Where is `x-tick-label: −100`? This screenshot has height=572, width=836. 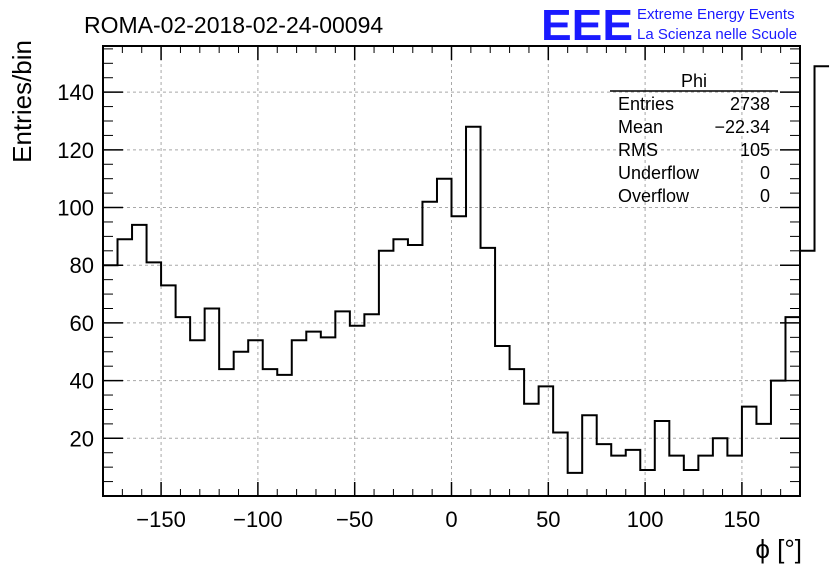
x-tick-label: −100 is located at coordinates (258, 519).